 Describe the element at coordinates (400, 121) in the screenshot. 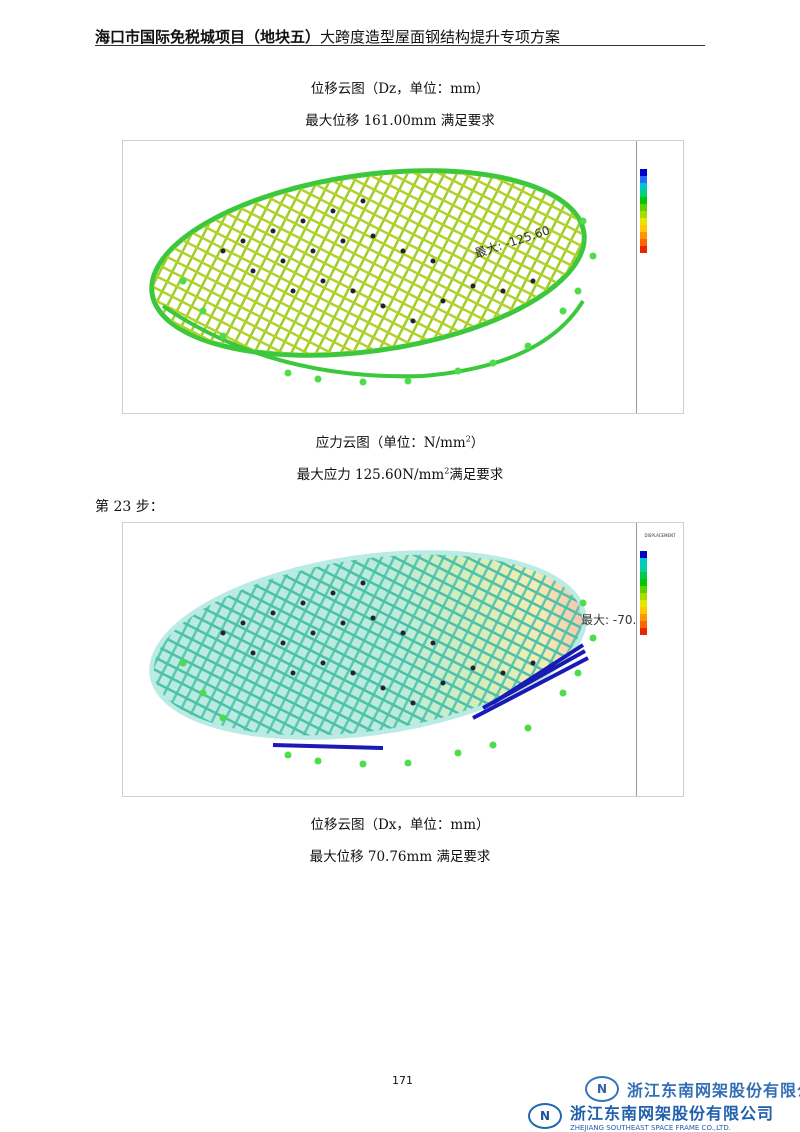

I see `caption-max-displacement-1: 最大位移 161.00mm 满足要求` at that location.